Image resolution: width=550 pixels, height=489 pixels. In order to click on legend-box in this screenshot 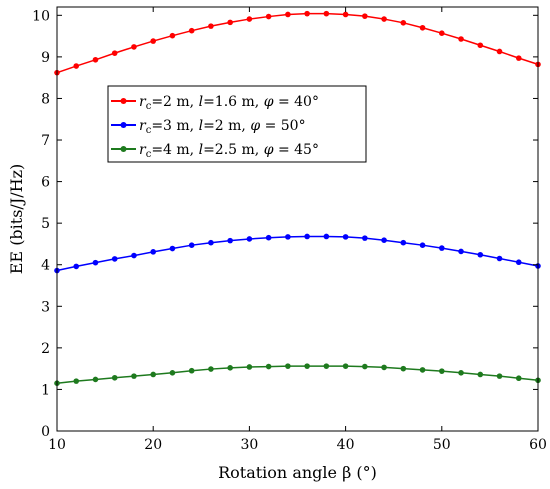, I will do `click(237, 124)`.